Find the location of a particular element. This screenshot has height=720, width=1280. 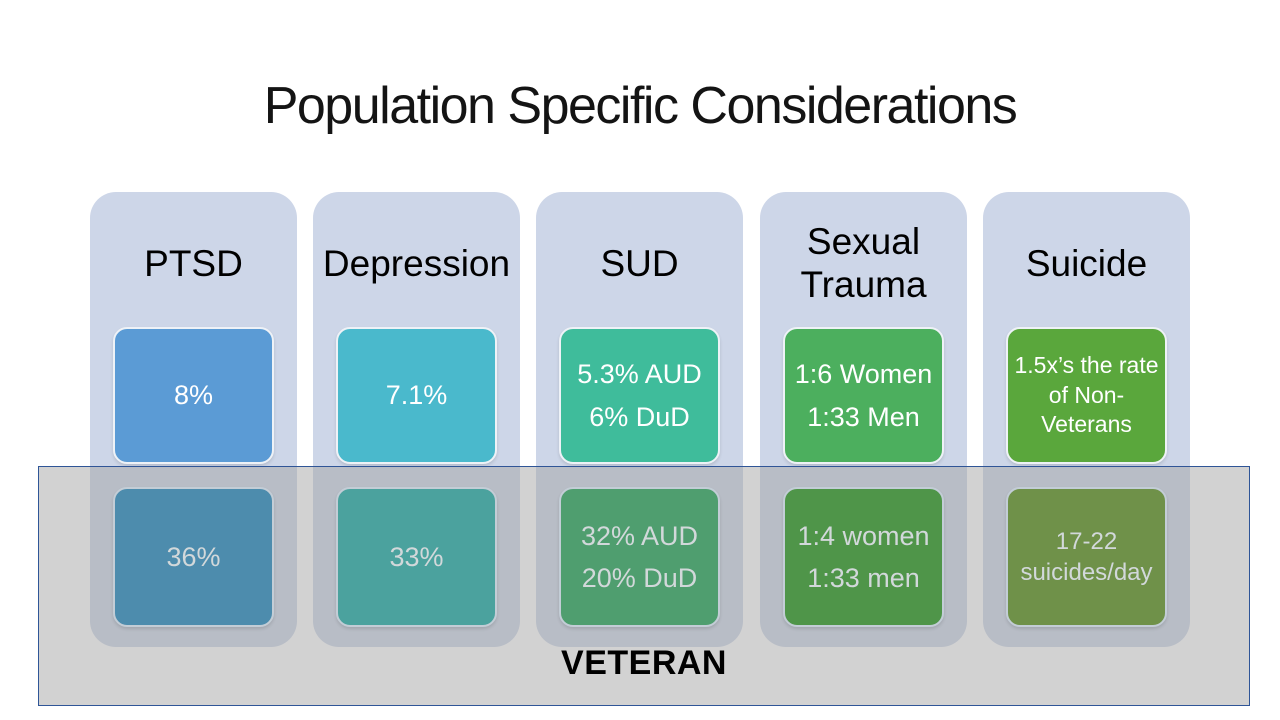

category-header: Sexual Trauma is located at coordinates (863, 263).